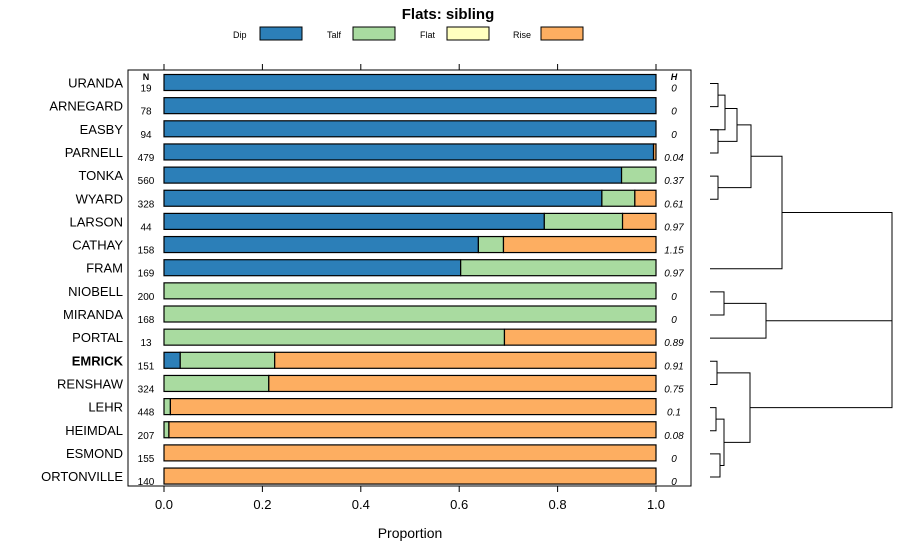 This screenshot has height=560, width=900. Describe the element at coordinates (98, 360) in the screenshot. I see `y-label: EMRICK` at that location.